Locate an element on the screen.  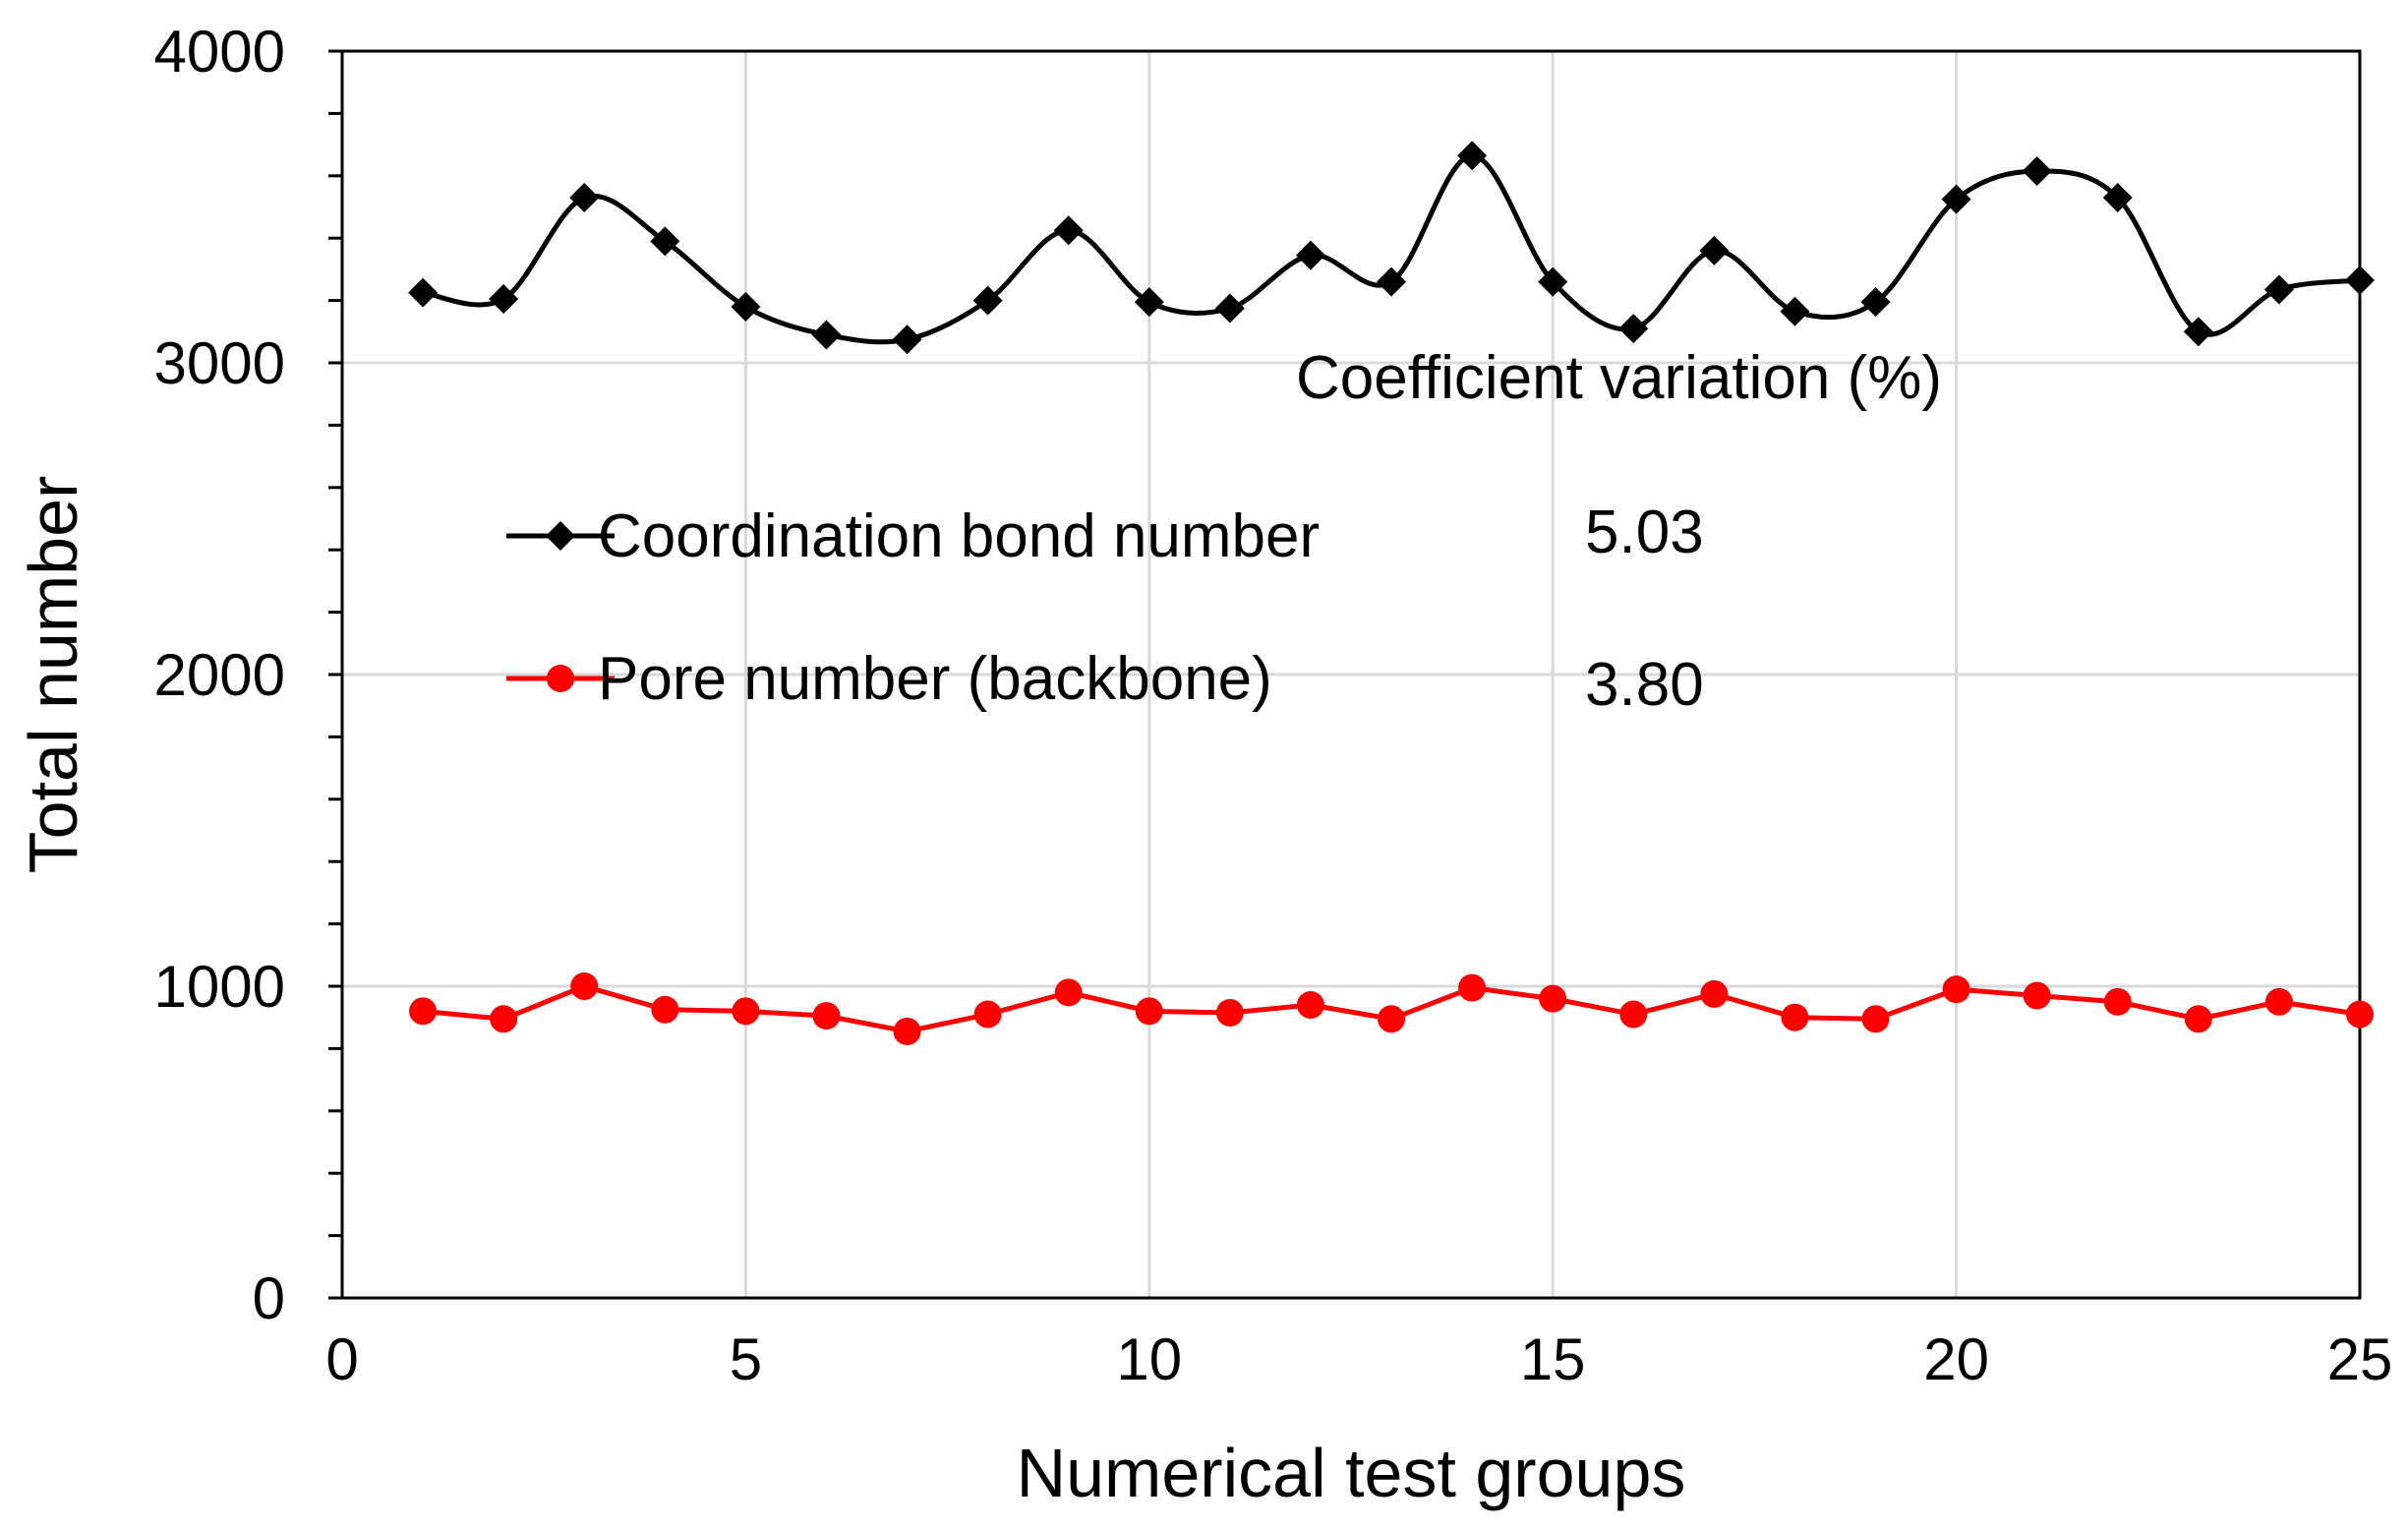
x-tick-label: 10 is located at coordinates (1149, 1359).